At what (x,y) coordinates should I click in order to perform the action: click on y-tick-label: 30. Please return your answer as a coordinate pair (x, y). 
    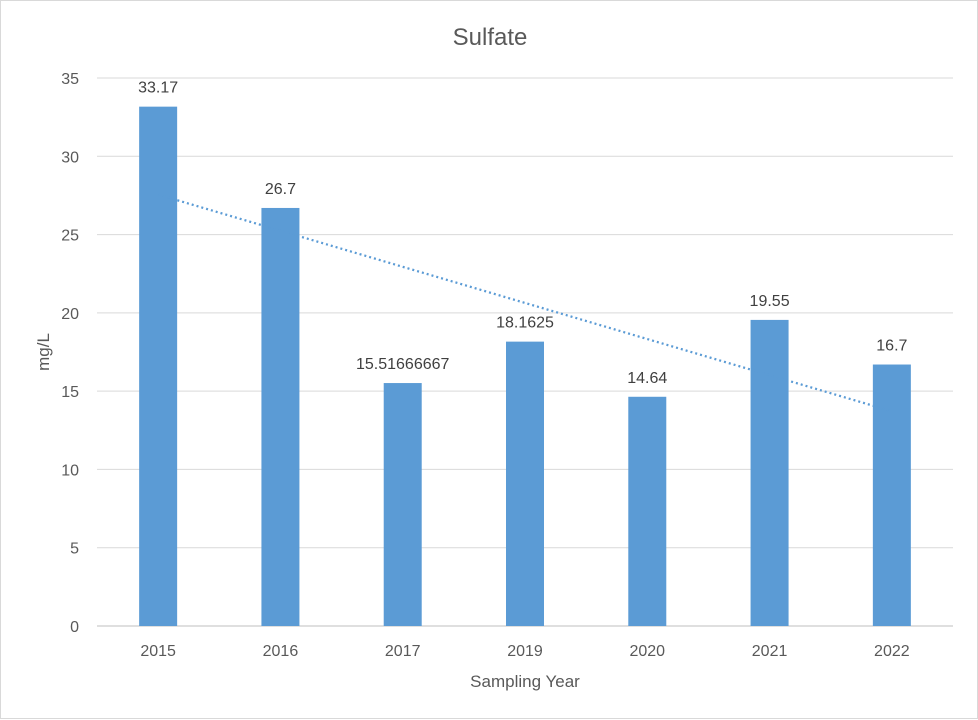
    Looking at the image, I should click on (70, 157).